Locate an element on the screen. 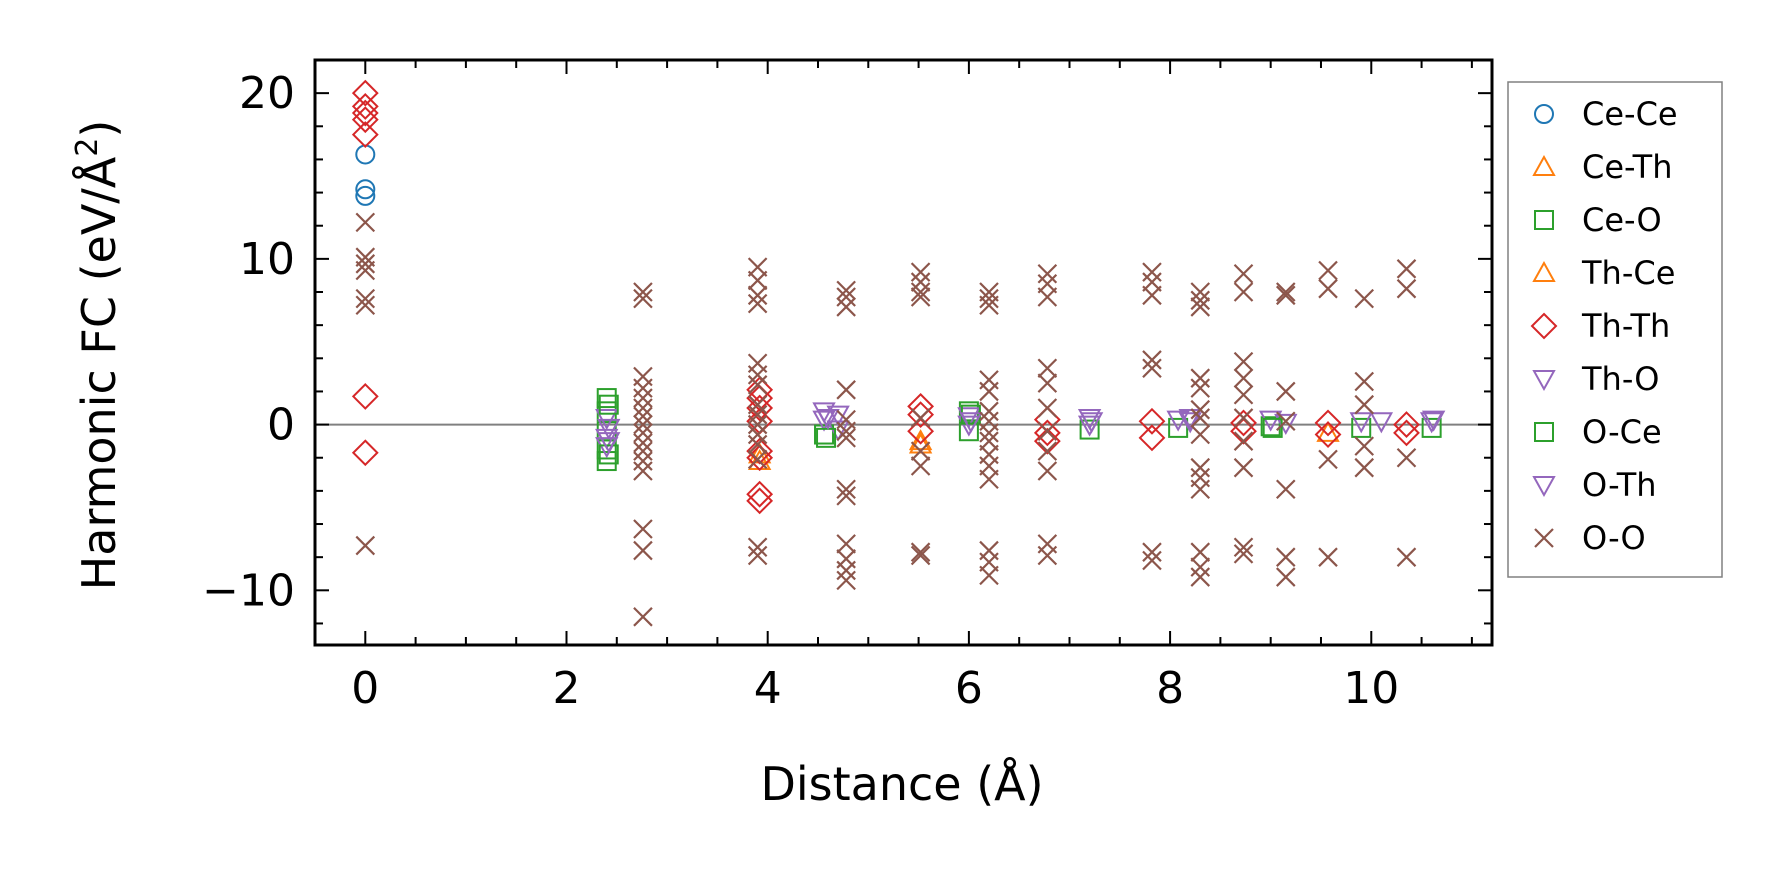 This screenshot has width=1771, height=883. series-ce-o is located at coordinates (1019, 430).